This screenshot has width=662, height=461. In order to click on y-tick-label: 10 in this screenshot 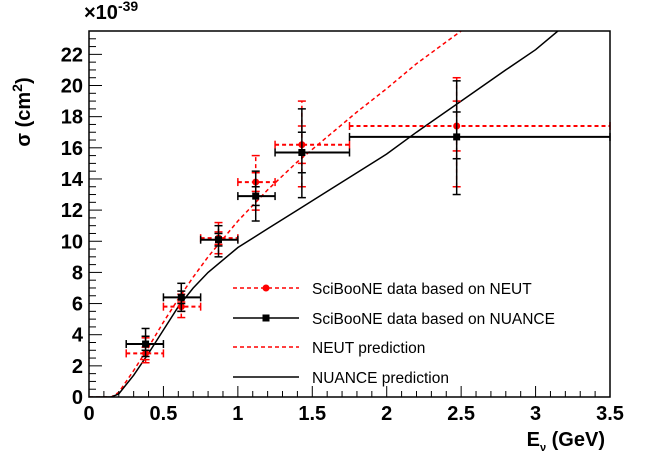, I will do `click(72, 242)`.